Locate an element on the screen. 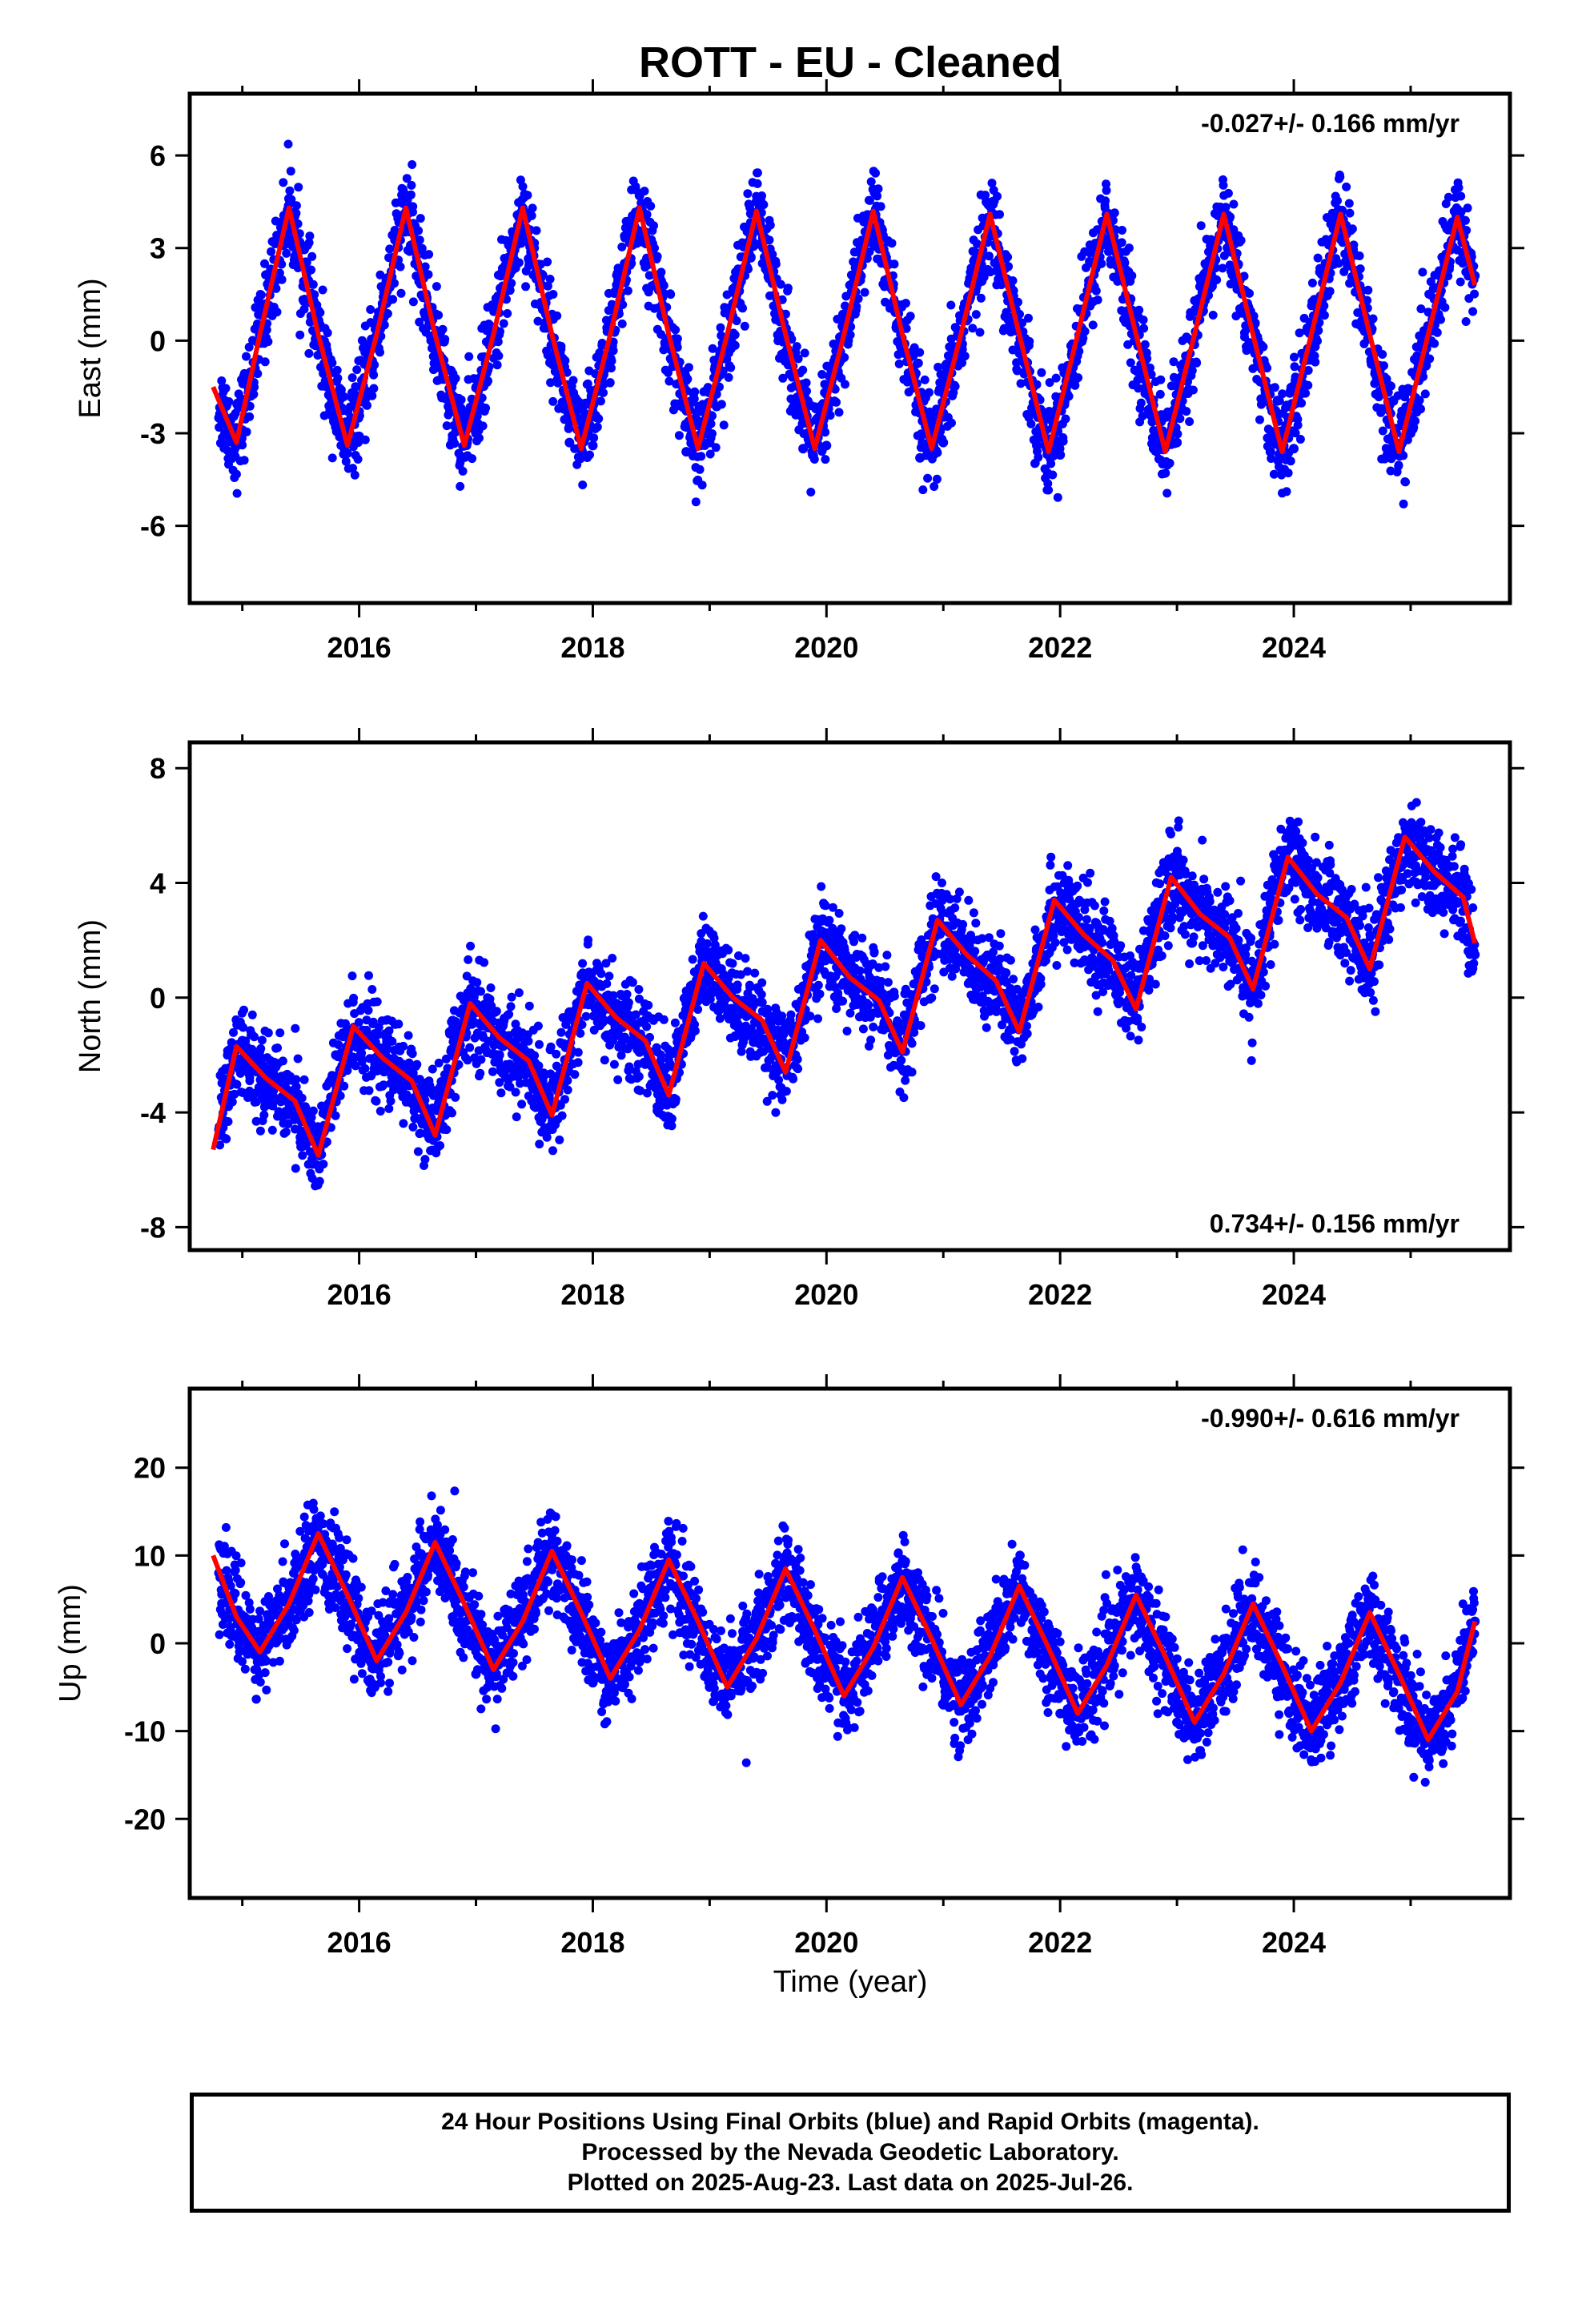  x-tick-label: 2024 is located at coordinates (1294, 647).